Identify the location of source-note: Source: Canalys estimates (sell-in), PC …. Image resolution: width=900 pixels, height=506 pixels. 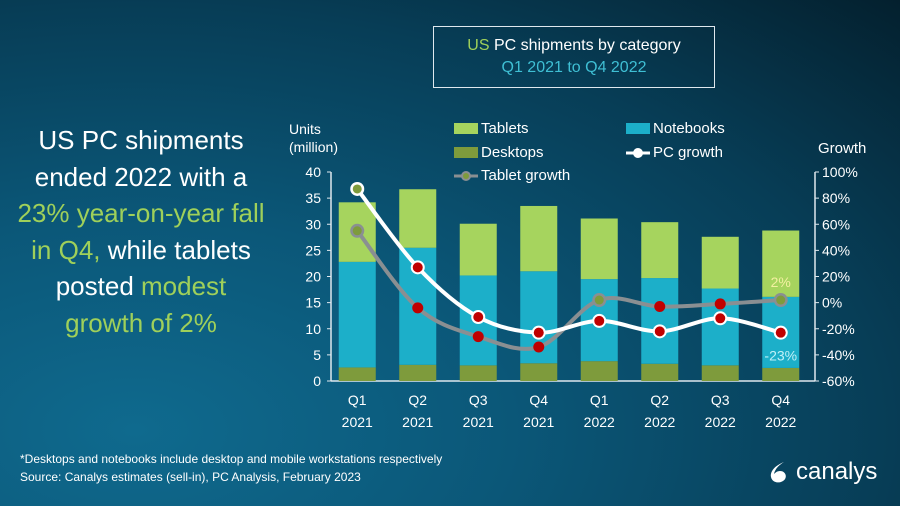
(190, 477).